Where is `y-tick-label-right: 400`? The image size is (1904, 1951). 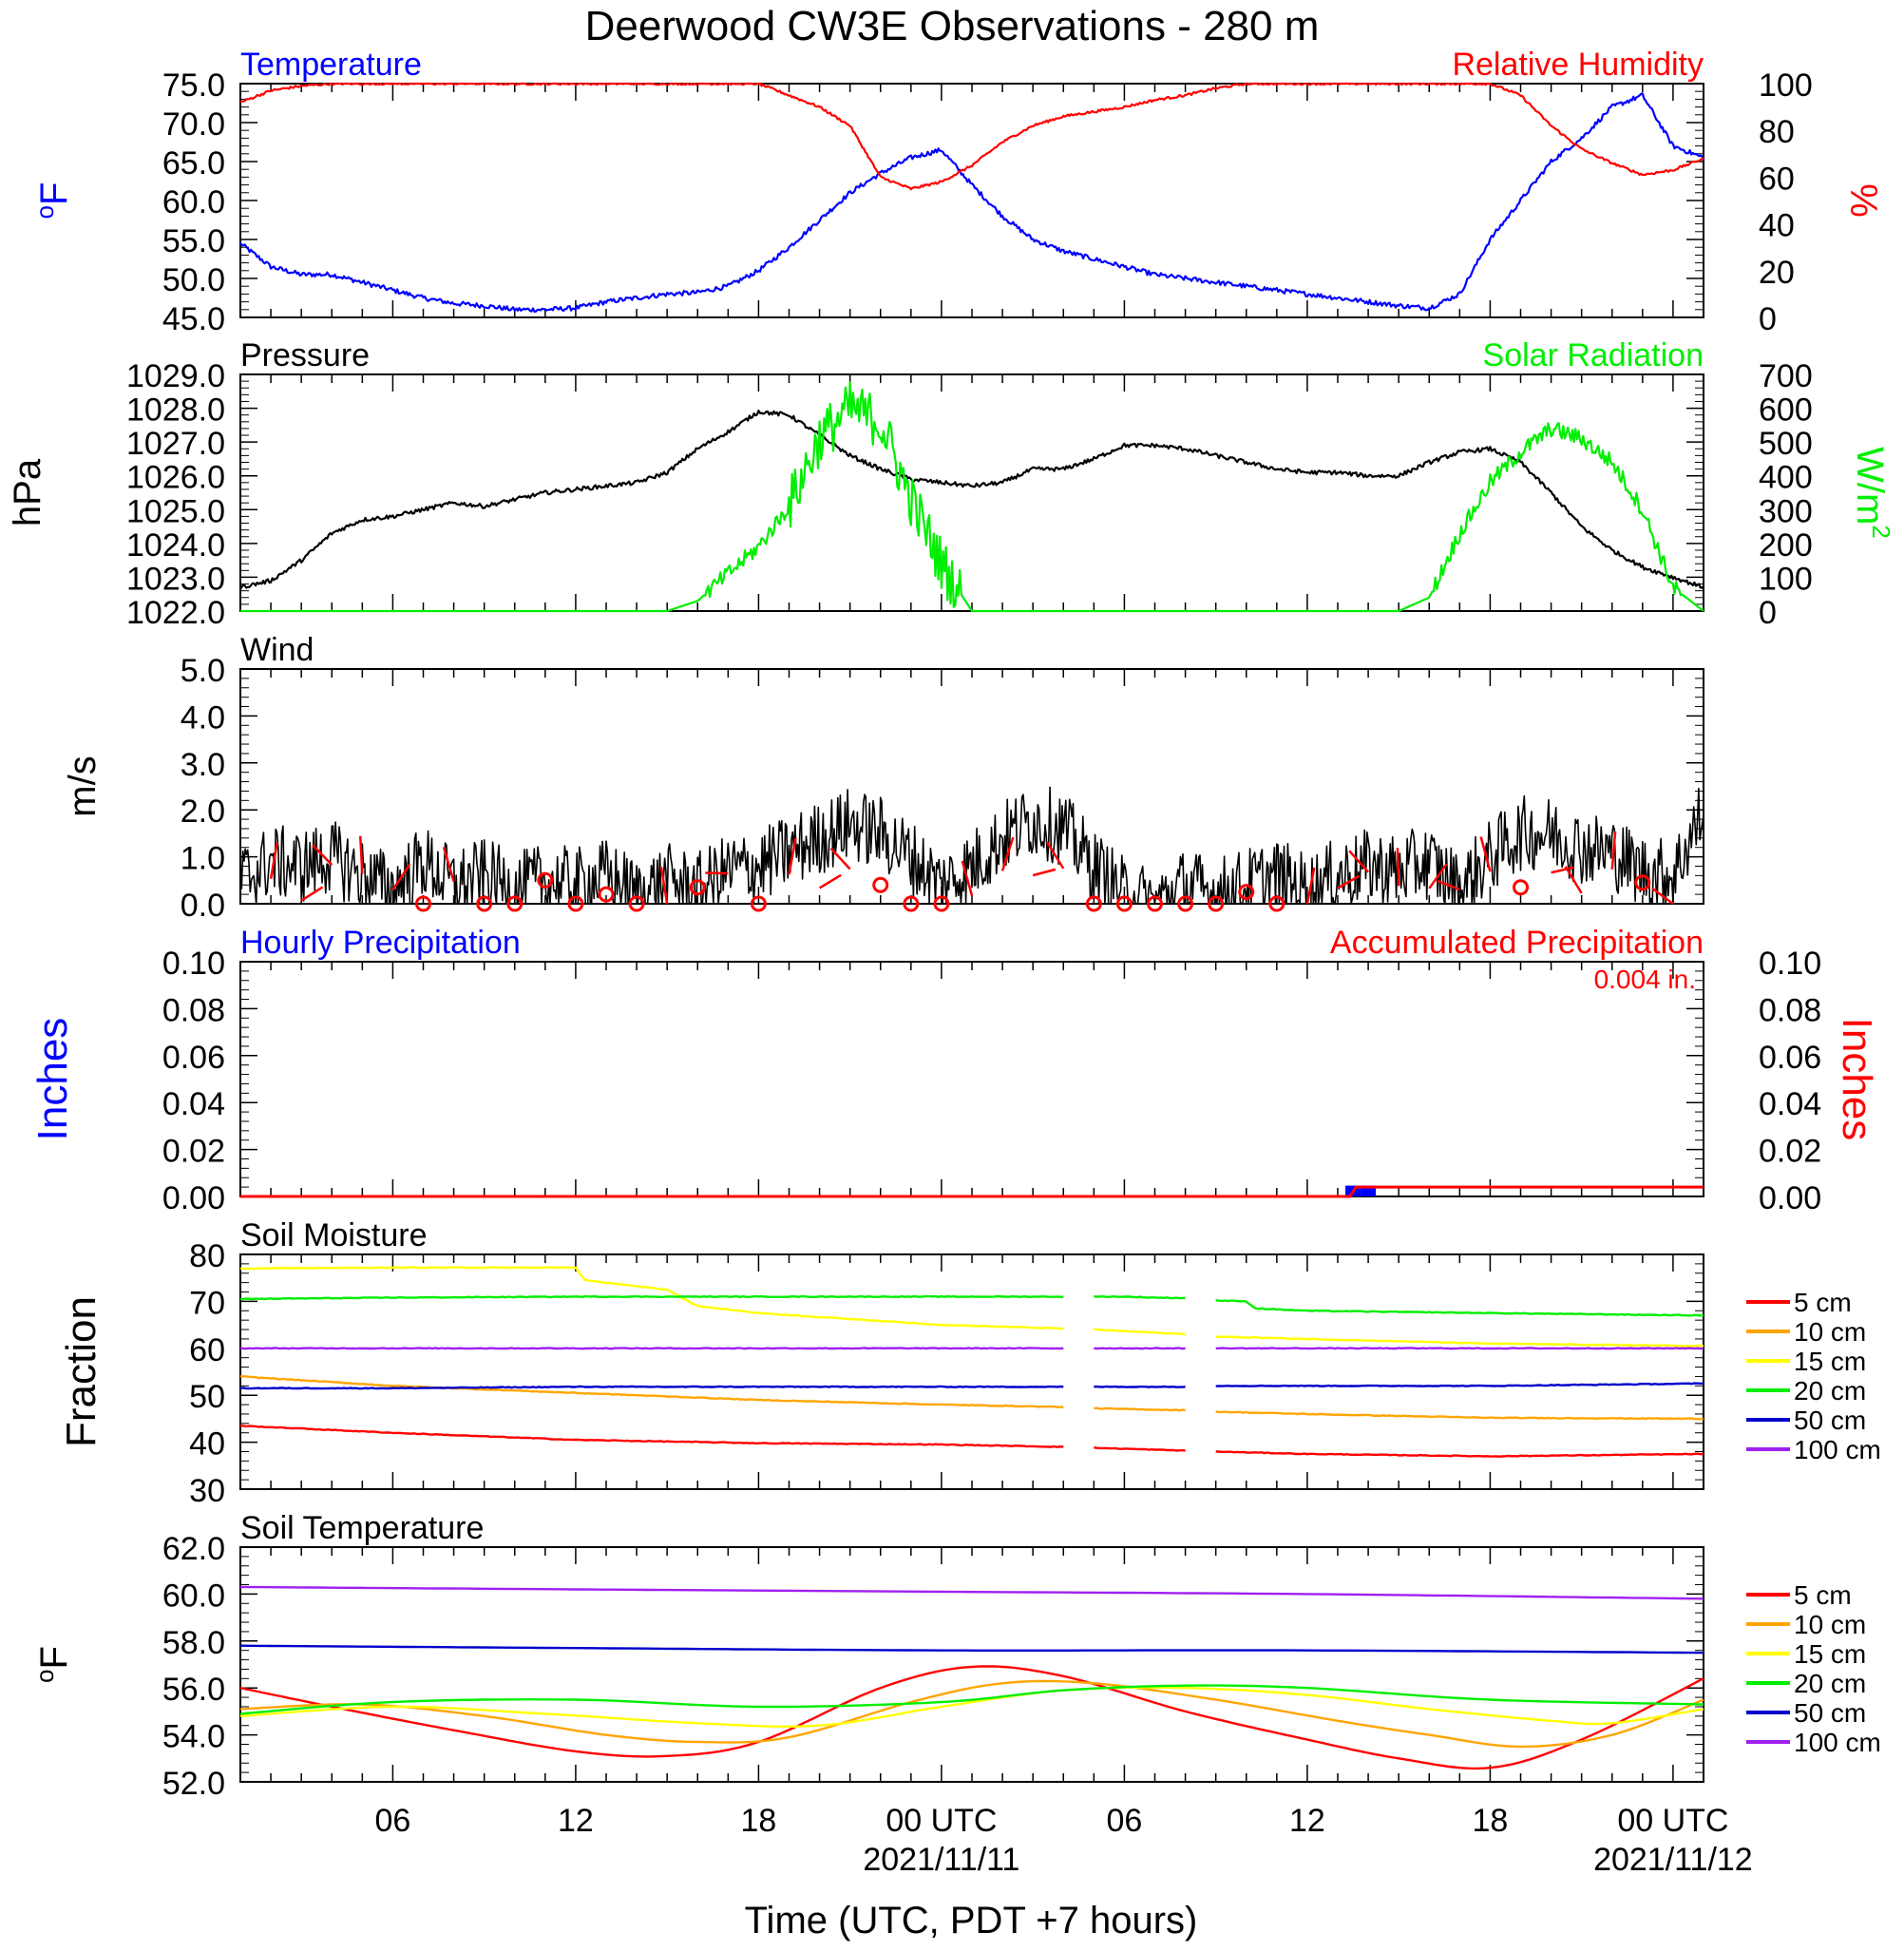 y-tick-label-right: 400 is located at coordinates (1786, 478).